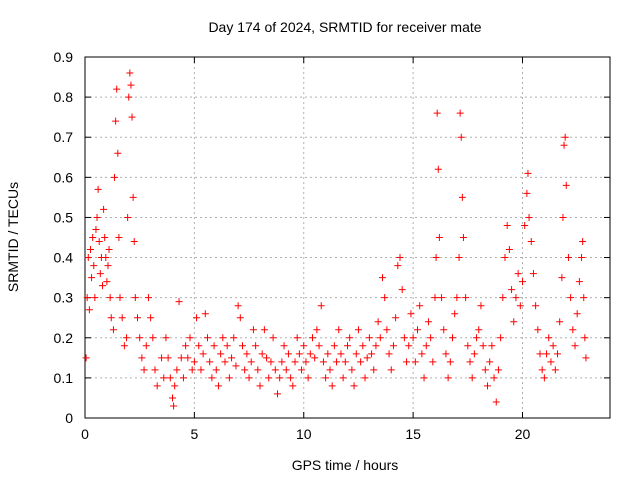 Image resolution: width=640 pixels, height=480 pixels. I want to click on y-tick-label: 0.8, so click(64, 97).